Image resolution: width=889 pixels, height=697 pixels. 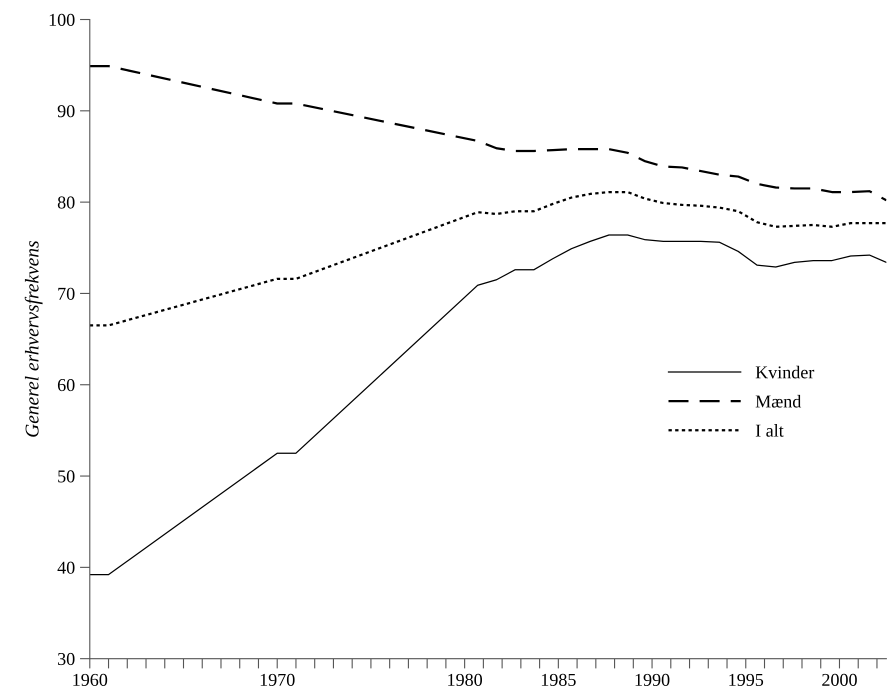 I want to click on legend-label: I alt, so click(x=770, y=430).